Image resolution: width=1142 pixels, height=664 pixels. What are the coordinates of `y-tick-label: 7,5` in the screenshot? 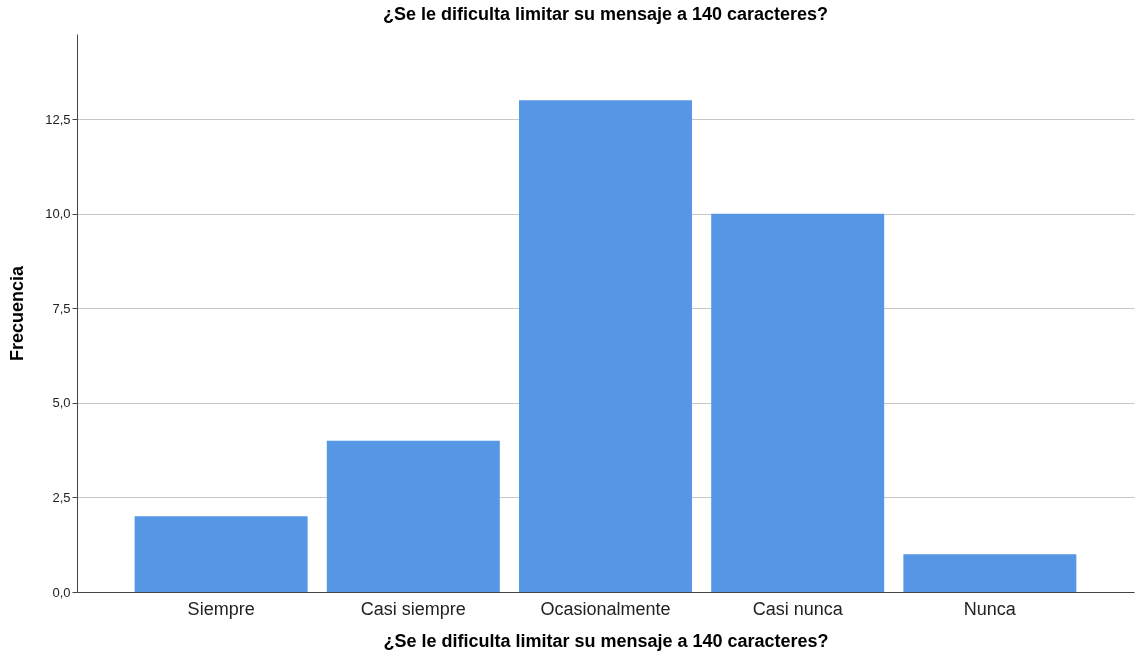 It's located at (61, 308).